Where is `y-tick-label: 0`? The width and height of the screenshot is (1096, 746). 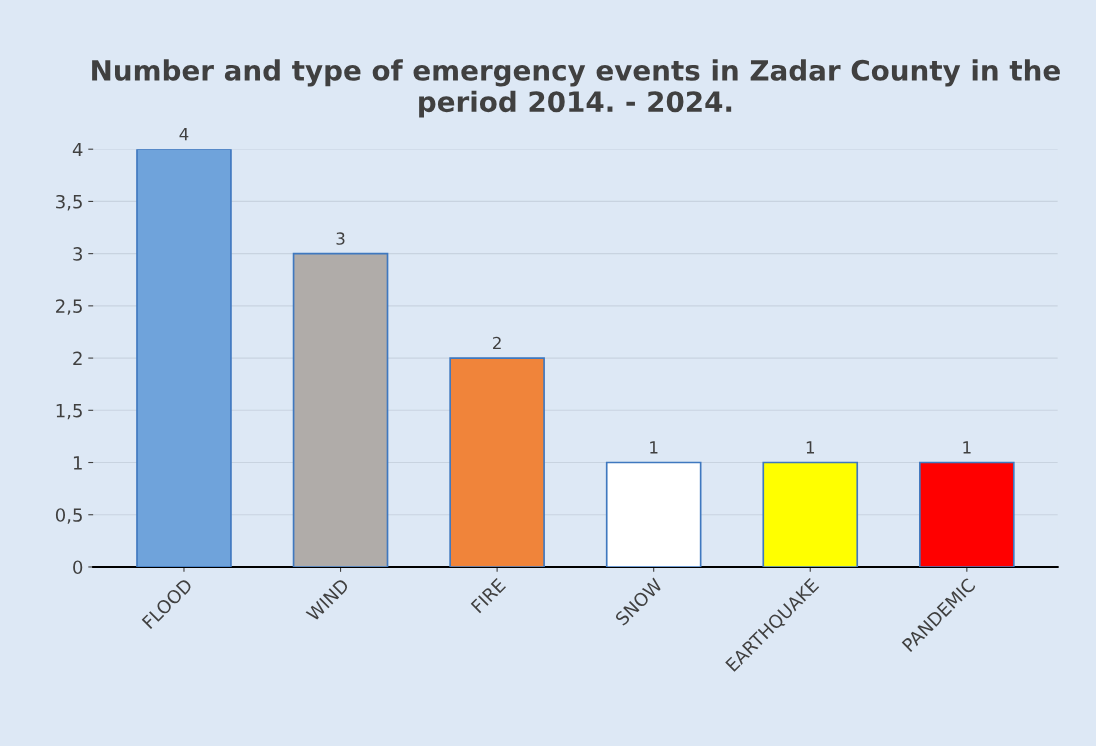
y-tick-label: 0 is located at coordinates (78, 567).